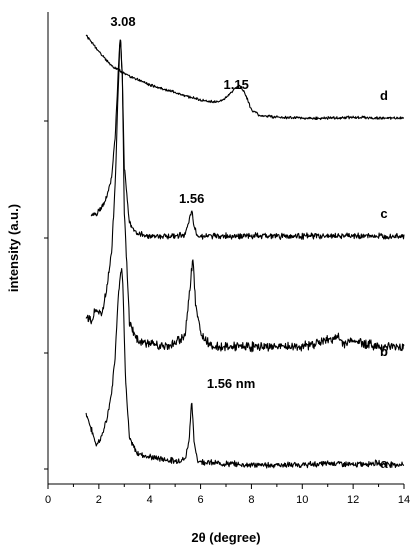 The height and width of the screenshot is (550, 420). Describe the element at coordinates (302, 500) in the screenshot. I see `x-tick-label: 10` at that location.